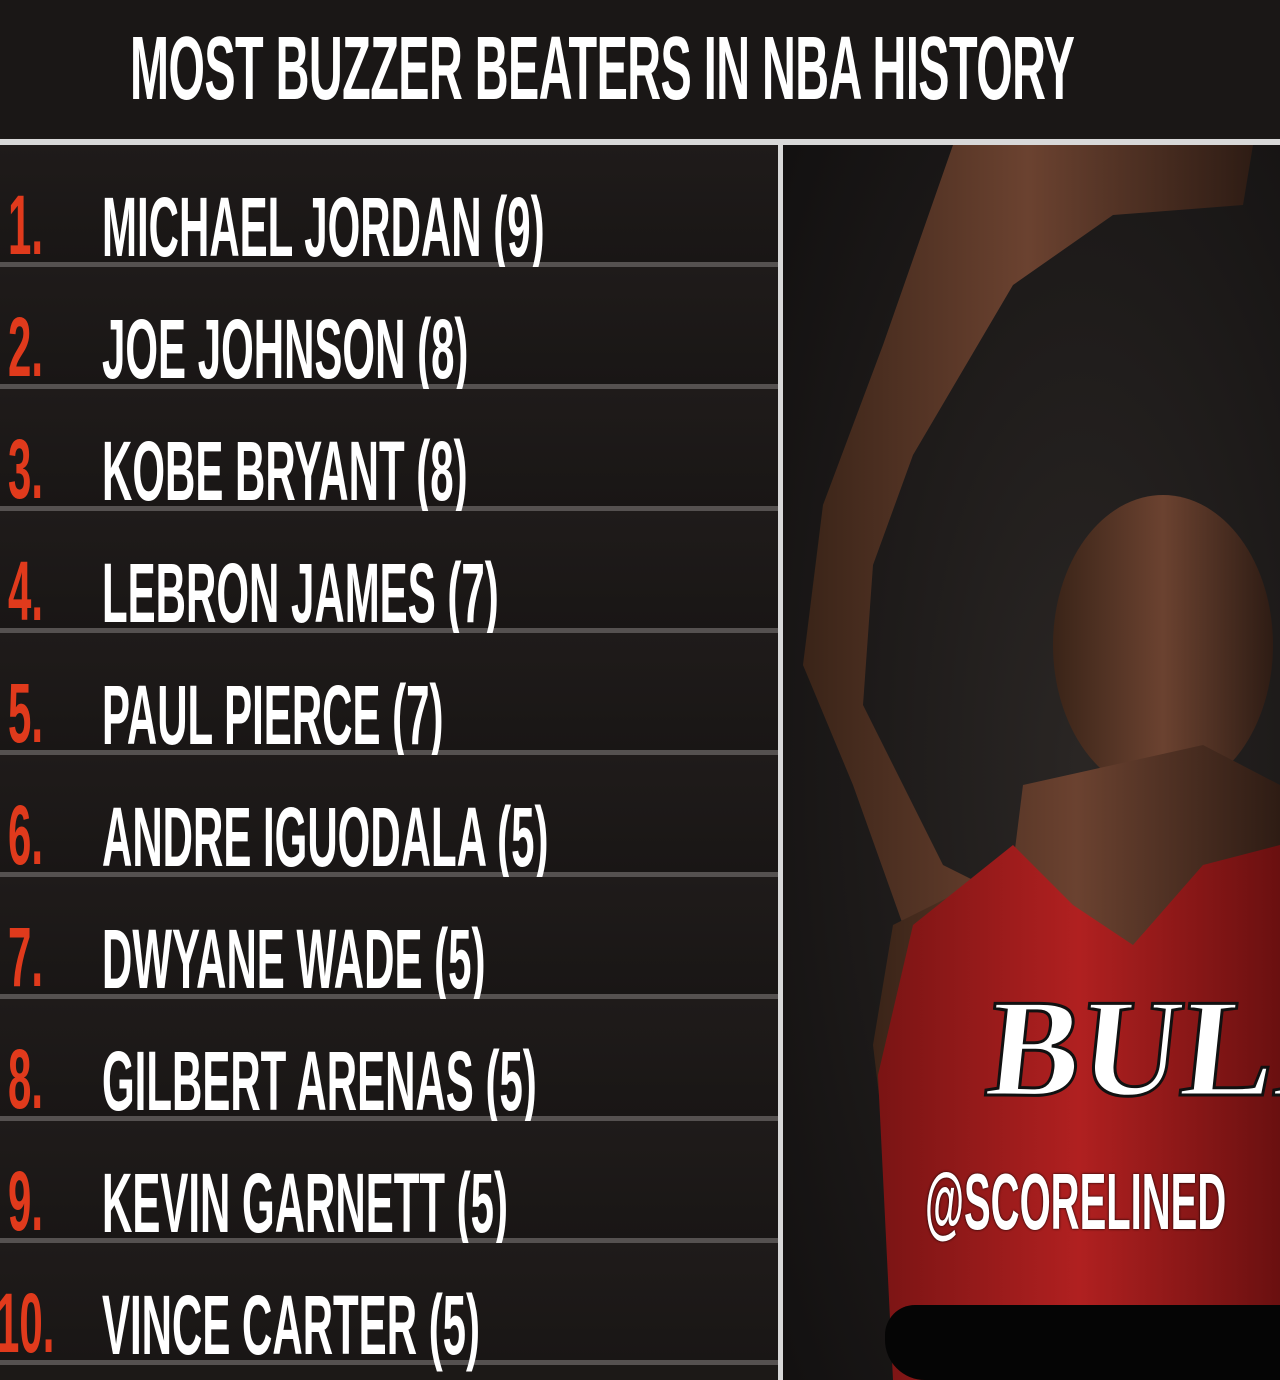  Describe the element at coordinates (323, 227) in the screenshot. I see `player-name: MICHAEL JORDAN (9)` at that location.